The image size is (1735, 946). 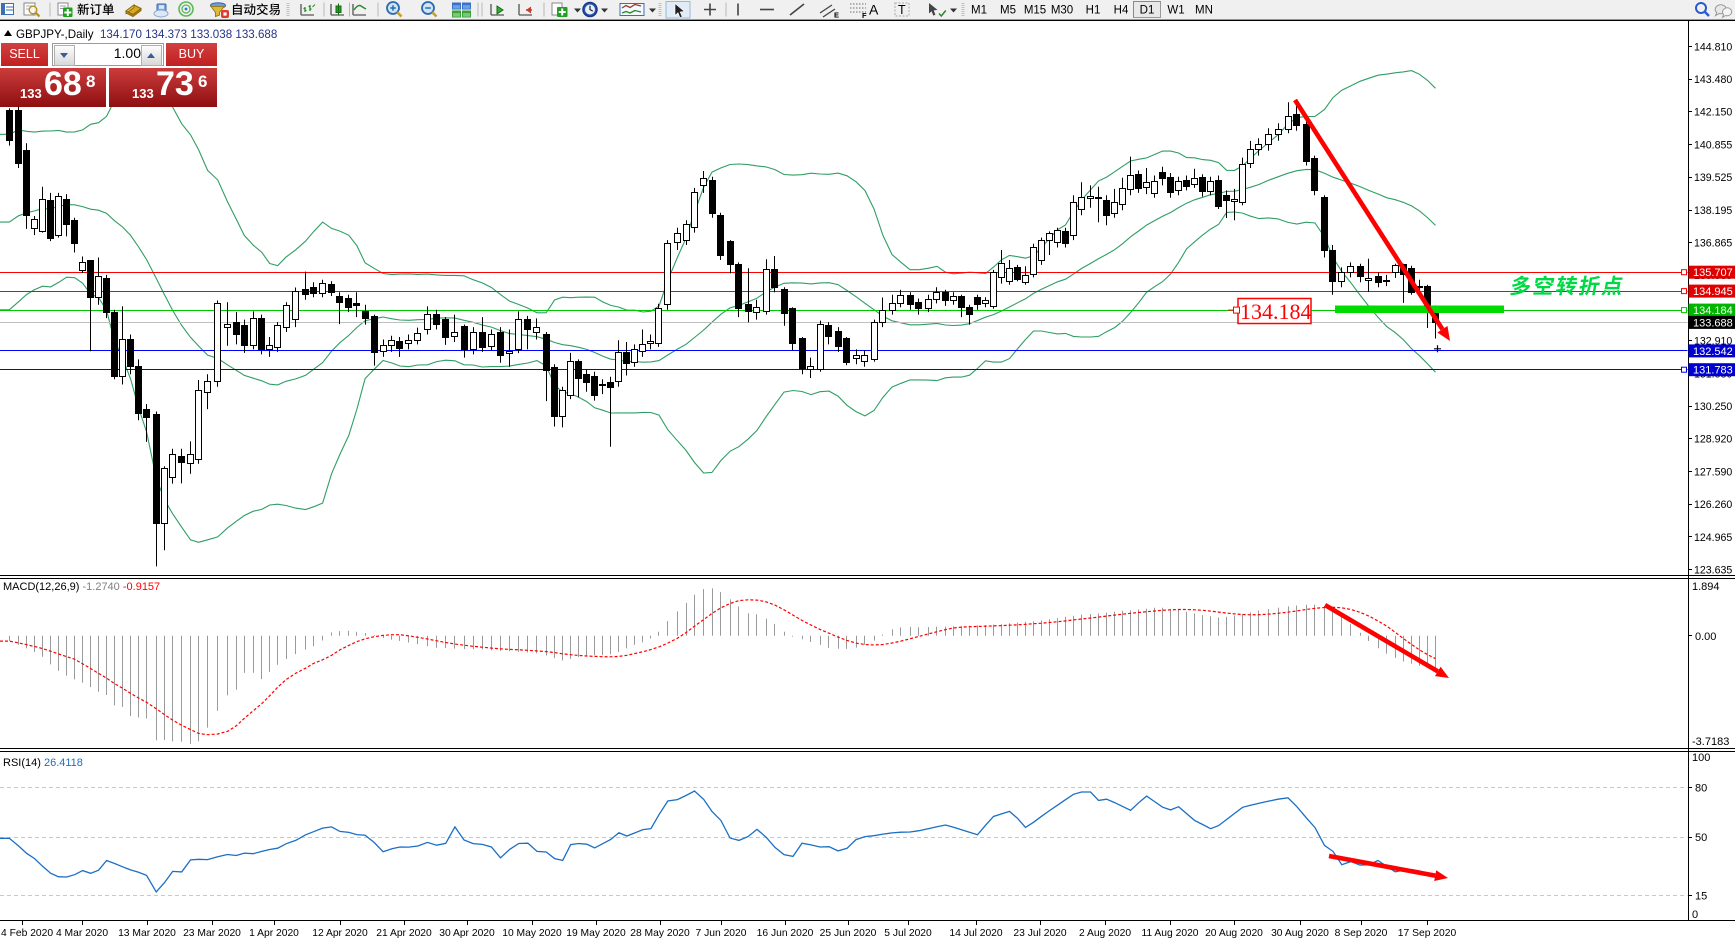 What do you see at coordinates (1713, 440) in the screenshot?
I see `svg-text: 128.920` at bounding box center [1713, 440].